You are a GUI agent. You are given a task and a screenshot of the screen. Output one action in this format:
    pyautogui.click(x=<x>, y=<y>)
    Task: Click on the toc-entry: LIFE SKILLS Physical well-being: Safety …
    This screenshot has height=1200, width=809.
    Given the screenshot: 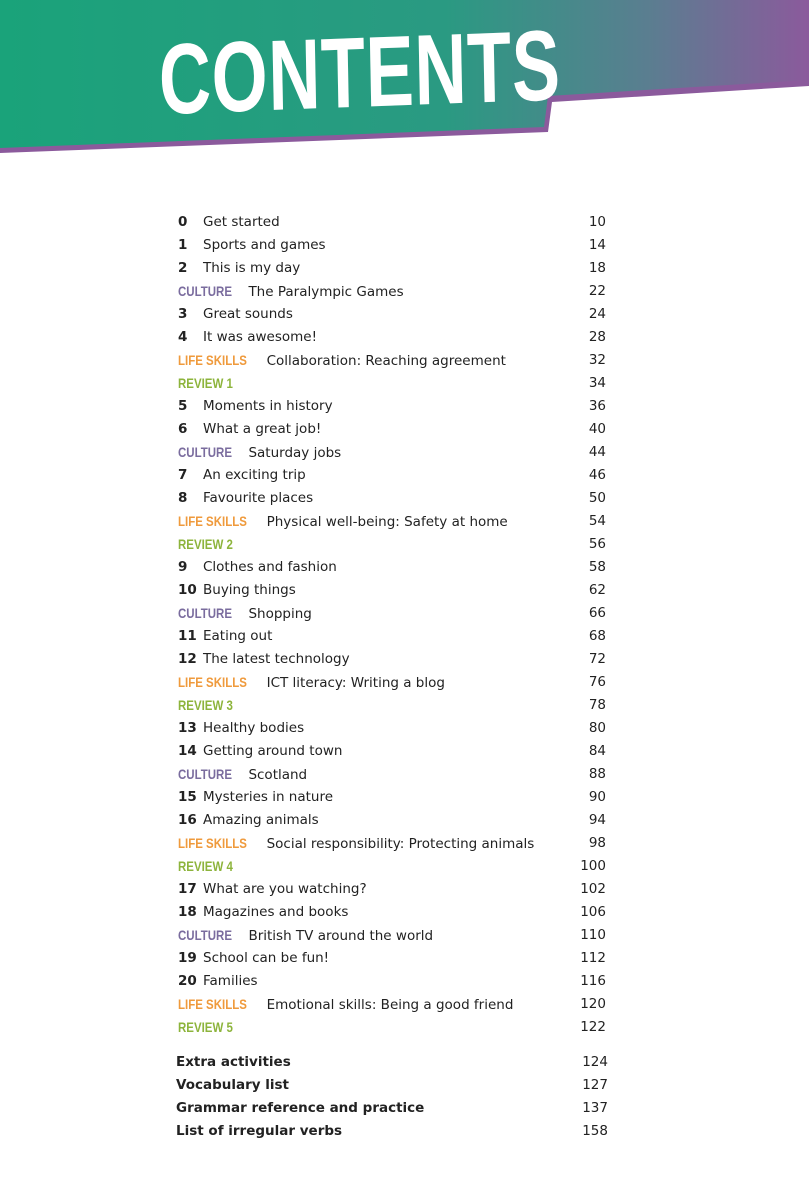 What is the action you would take?
    pyautogui.click(x=393, y=522)
    